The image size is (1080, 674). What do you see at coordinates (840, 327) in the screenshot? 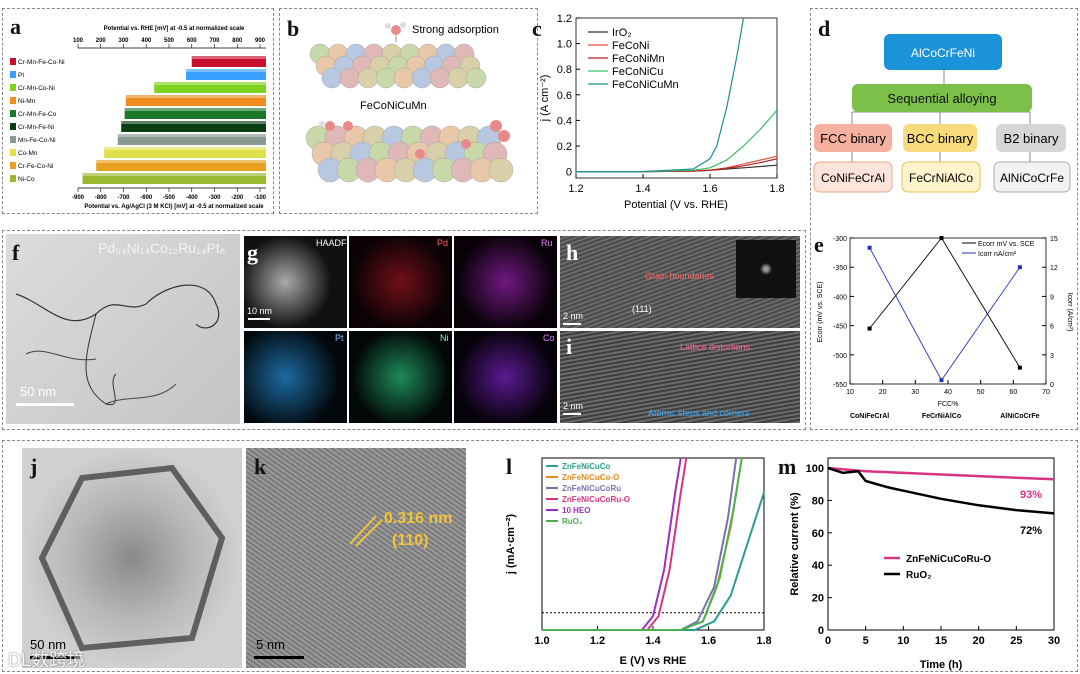
I see `e-ytick: -450` at bounding box center [840, 327].